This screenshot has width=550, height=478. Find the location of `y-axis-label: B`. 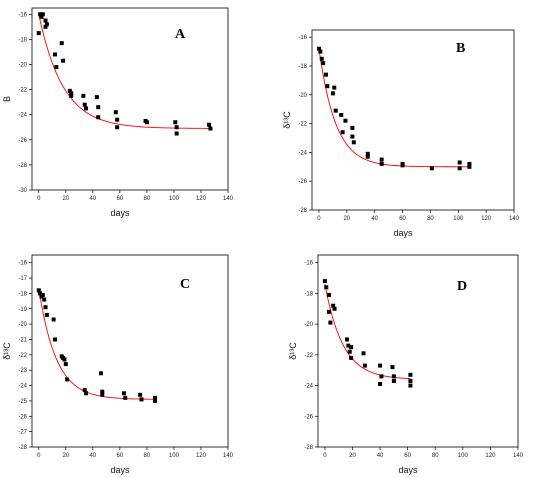

y-axis-label: B is located at coordinates (7, 99).